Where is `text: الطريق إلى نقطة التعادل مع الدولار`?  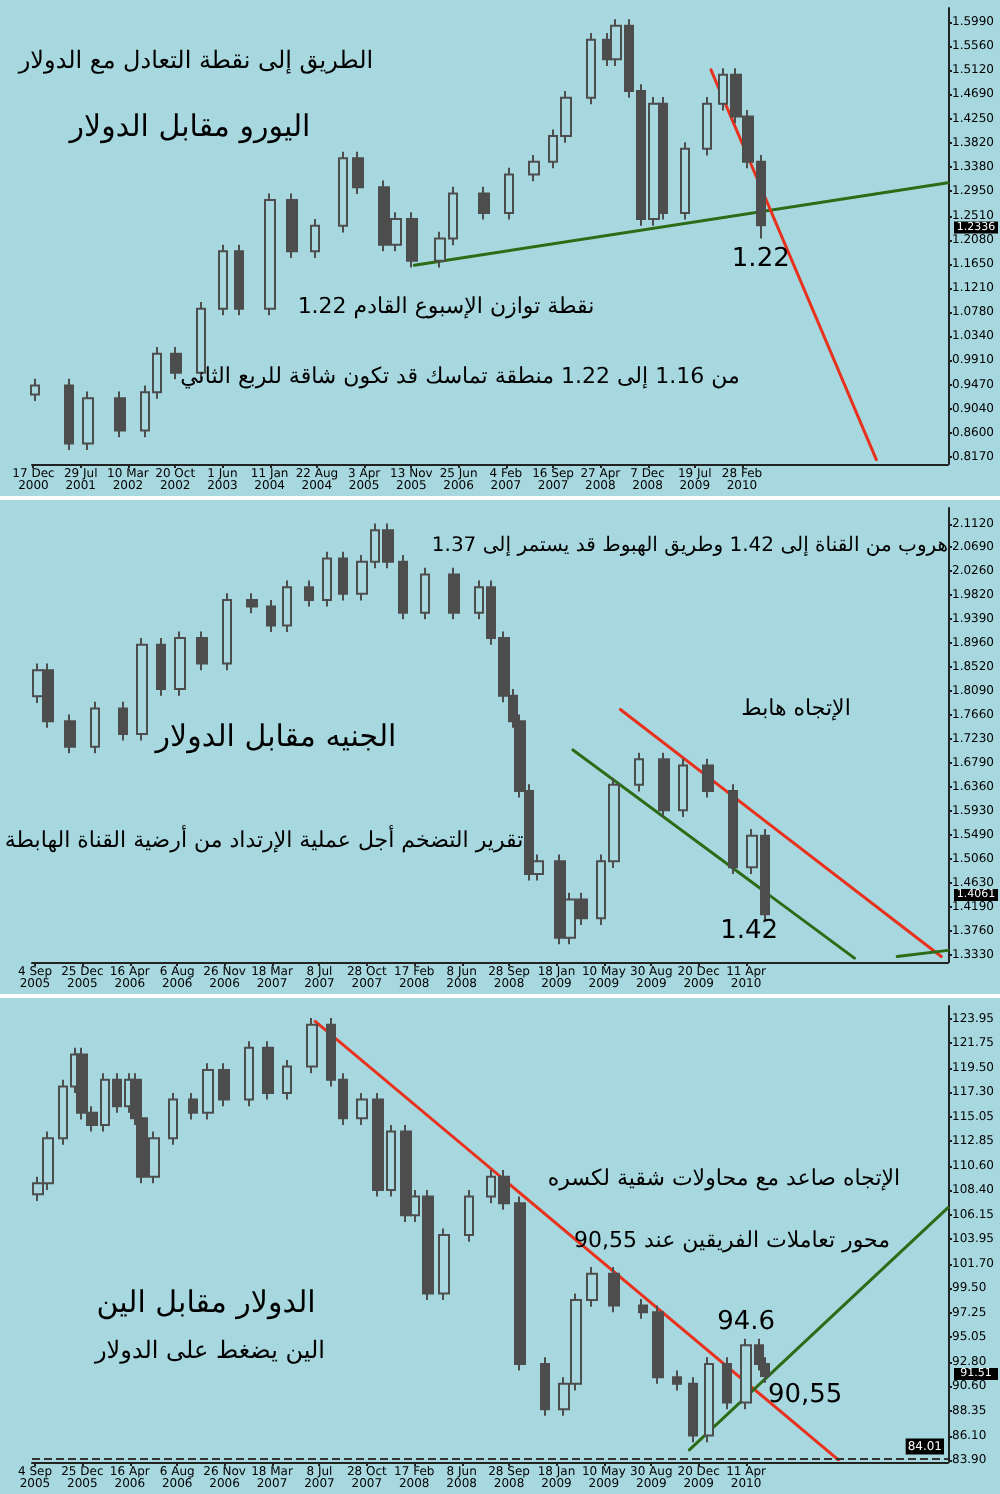
text: الطريق إلى نقطة التعادل مع الدولار is located at coordinates (195, 60).